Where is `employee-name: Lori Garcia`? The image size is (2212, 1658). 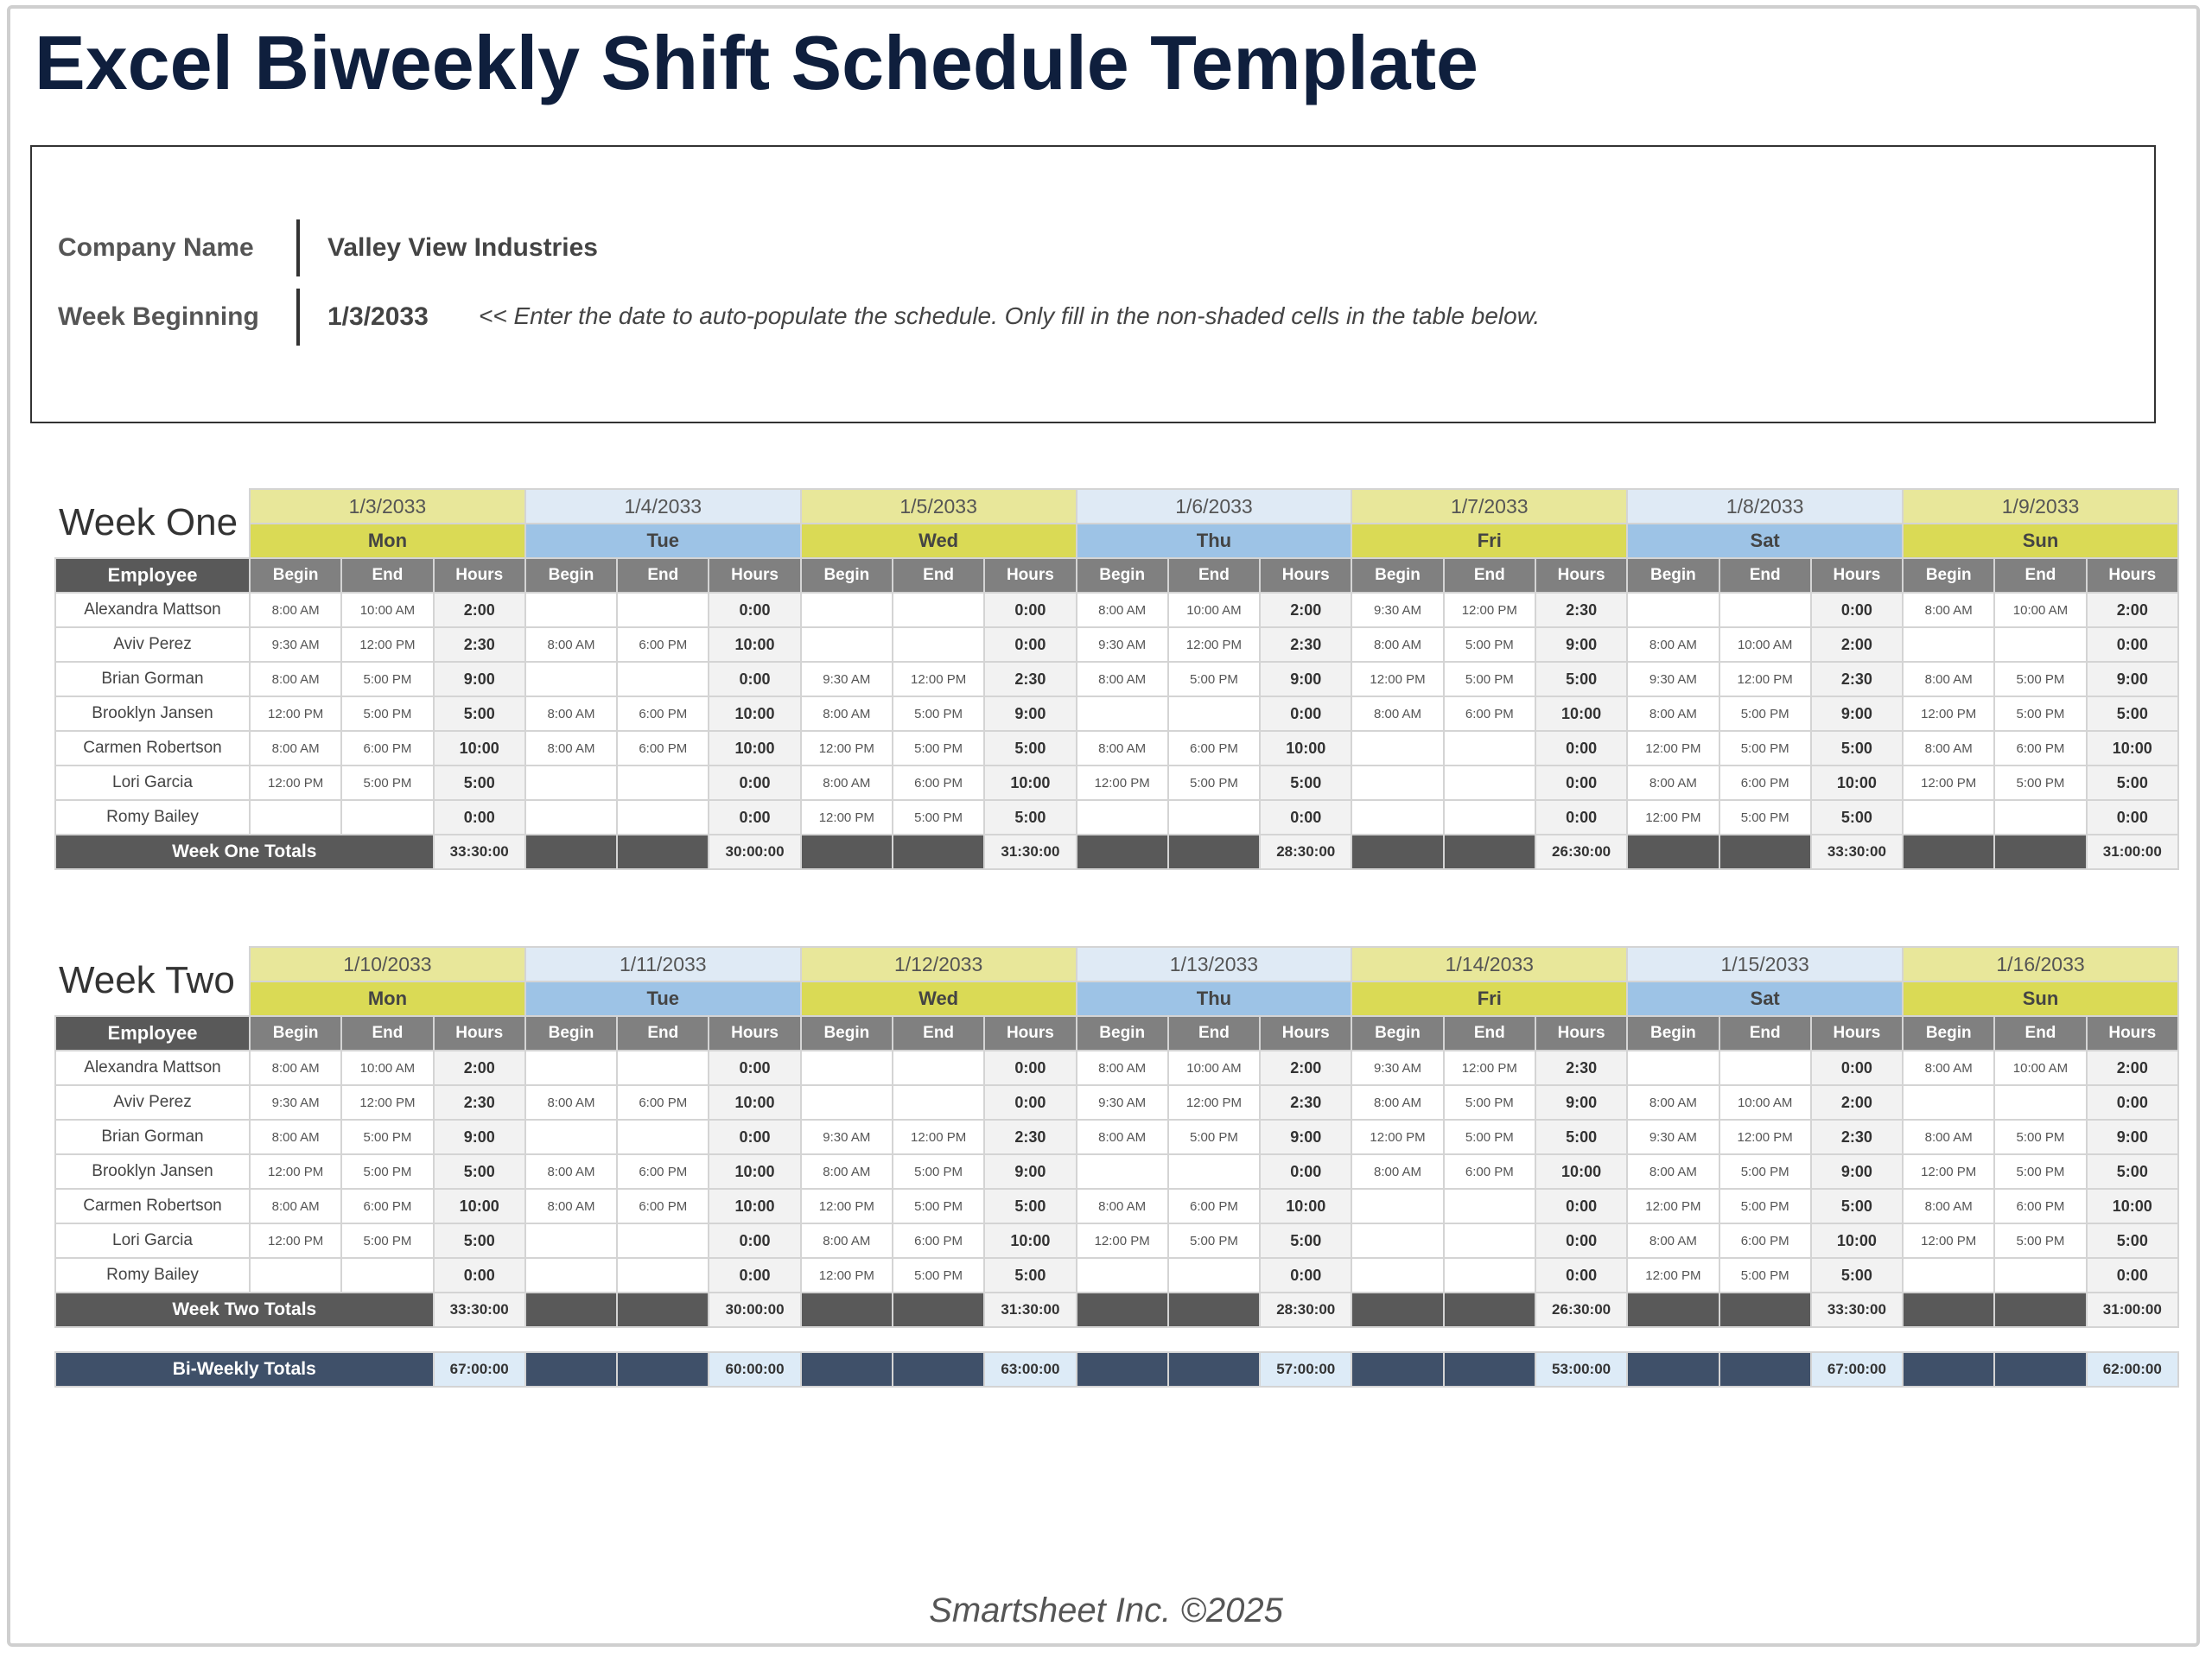
employee-name: Lori Garcia is located at coordinates (152, 783).